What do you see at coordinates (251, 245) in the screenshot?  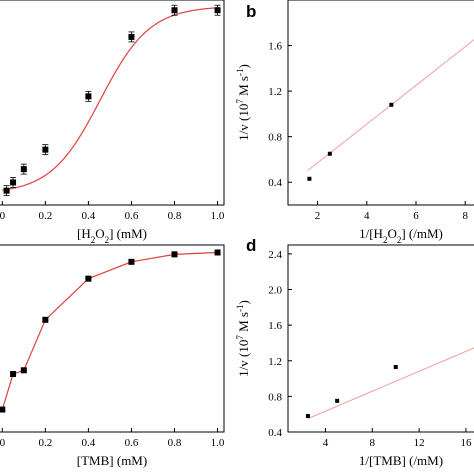 I see `panel-label: d` at bounding box center [251, 245].